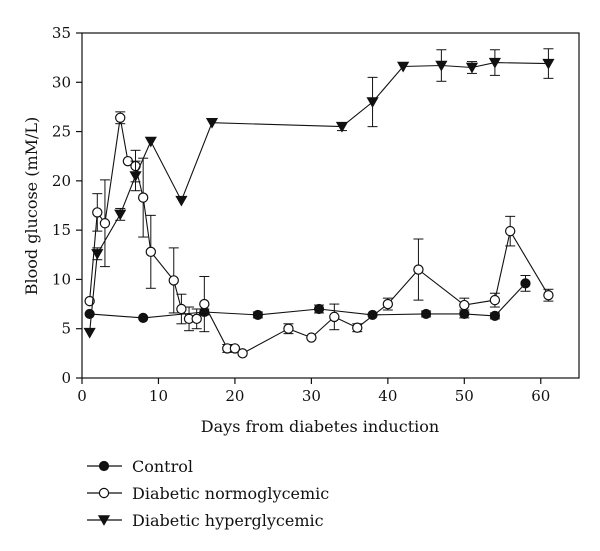 The height and width of the screenshot is (551, 600). I want to click on legend-diabetic-hyperglycemic-point, so click(104, 520).